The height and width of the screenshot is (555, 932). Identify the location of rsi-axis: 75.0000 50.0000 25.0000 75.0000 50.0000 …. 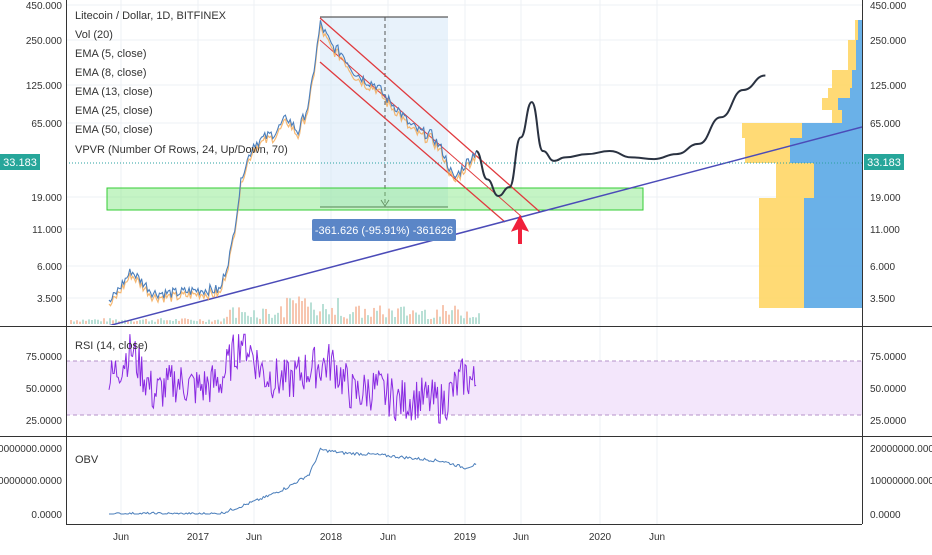
(466, 389).